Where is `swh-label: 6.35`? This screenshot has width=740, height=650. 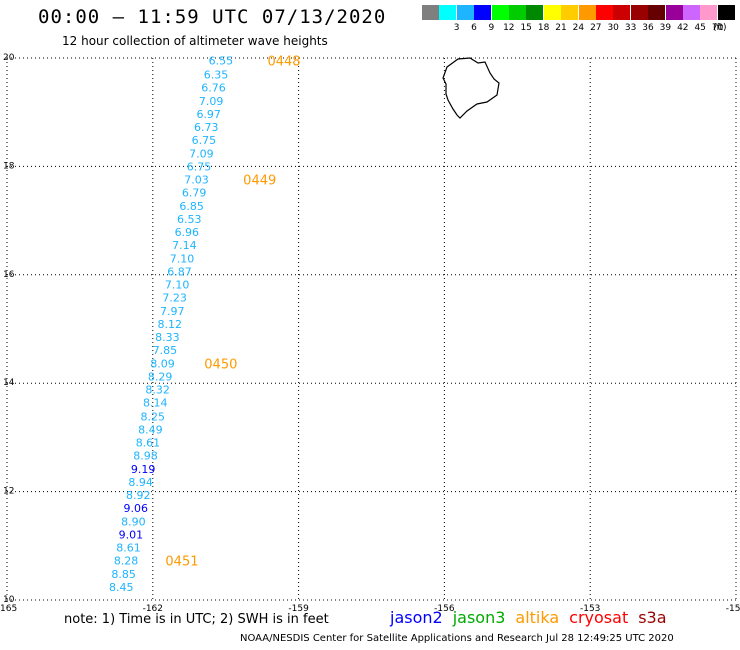
swh-label: 6.35 is located at coordinates (216, 74).